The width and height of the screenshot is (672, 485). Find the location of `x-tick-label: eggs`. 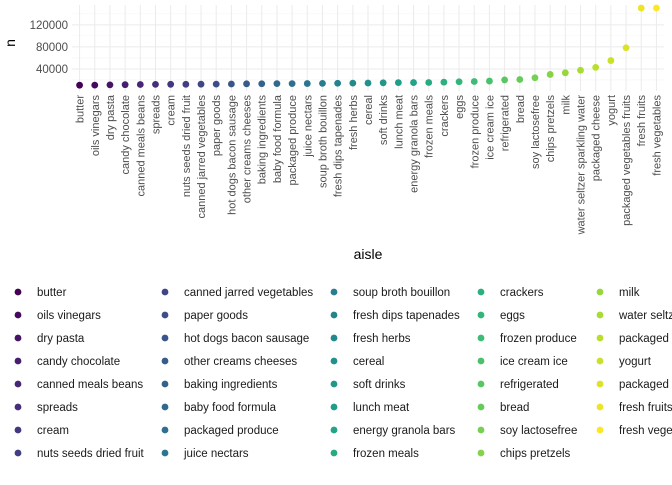

x-tick-label: eggs is located at coordinates (460, 107).